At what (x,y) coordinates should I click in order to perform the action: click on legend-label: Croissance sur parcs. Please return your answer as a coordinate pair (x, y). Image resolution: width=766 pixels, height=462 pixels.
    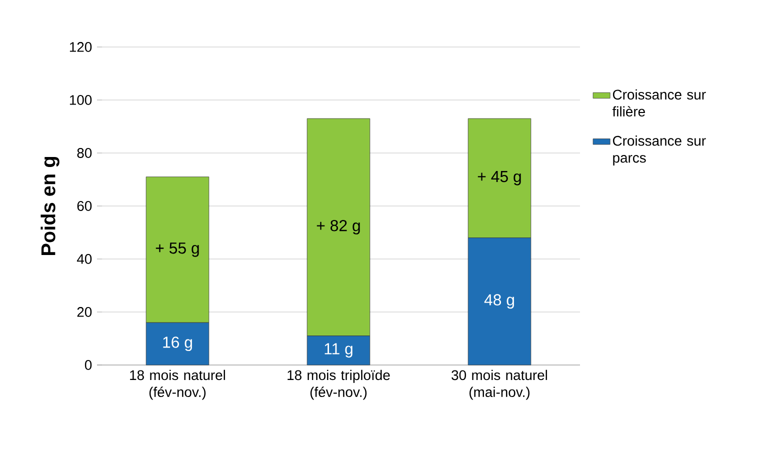
    Looking at the image, I should click on (659, 151).